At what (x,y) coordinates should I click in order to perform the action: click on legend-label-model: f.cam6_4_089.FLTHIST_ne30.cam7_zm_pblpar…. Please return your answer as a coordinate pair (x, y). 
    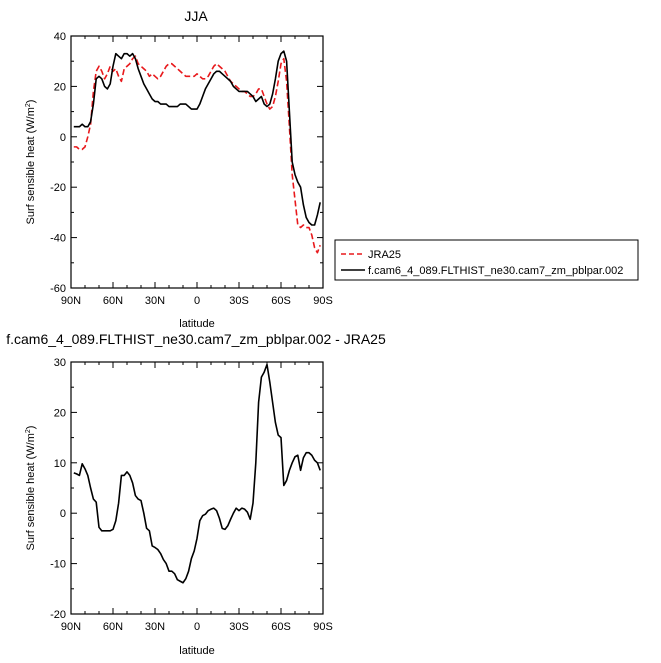
    Looking at the image, I should click on (495, 271).